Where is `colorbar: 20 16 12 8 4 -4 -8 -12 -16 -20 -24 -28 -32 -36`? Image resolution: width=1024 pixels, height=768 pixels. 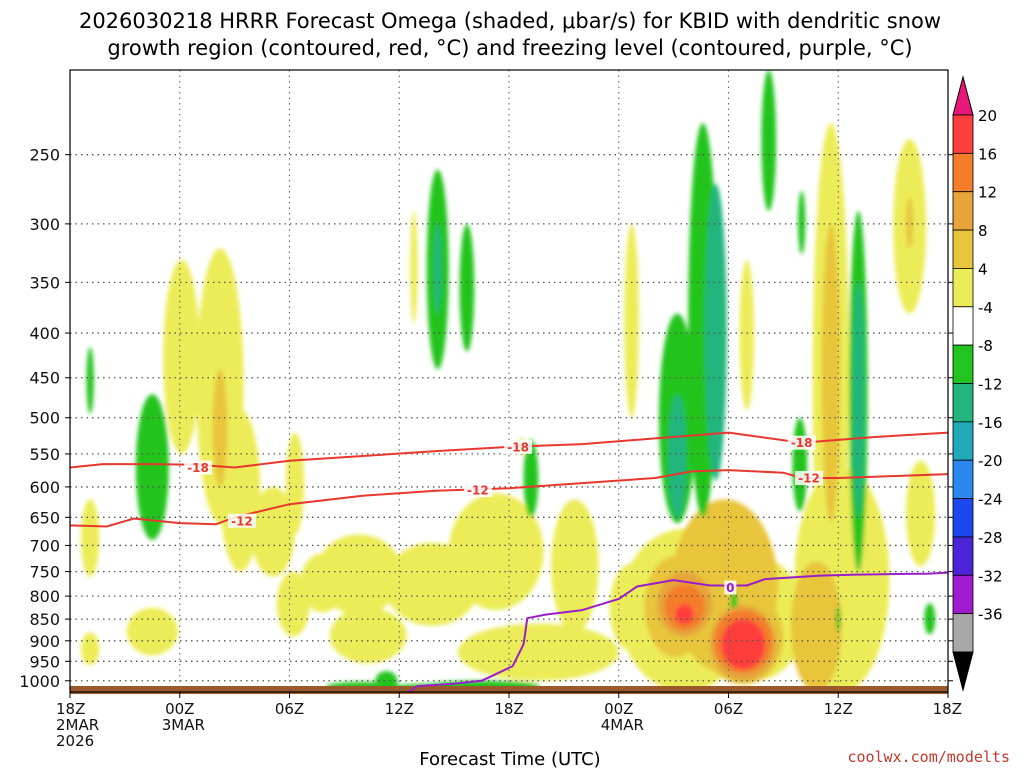
colorbar: 20 16 12 8 4 -4 -8 -12 -16 -20 -24 -28 -32 -36 is located at coordinates (977, 383).